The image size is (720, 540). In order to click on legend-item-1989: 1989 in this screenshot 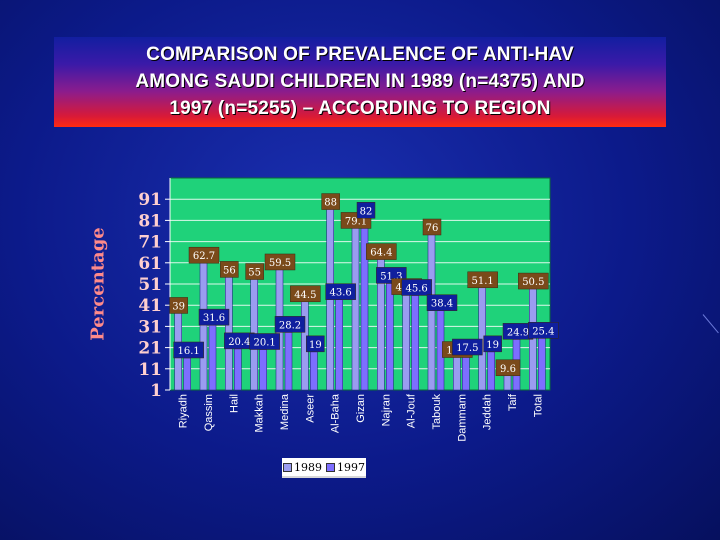, I will do `click(302, 467)`.